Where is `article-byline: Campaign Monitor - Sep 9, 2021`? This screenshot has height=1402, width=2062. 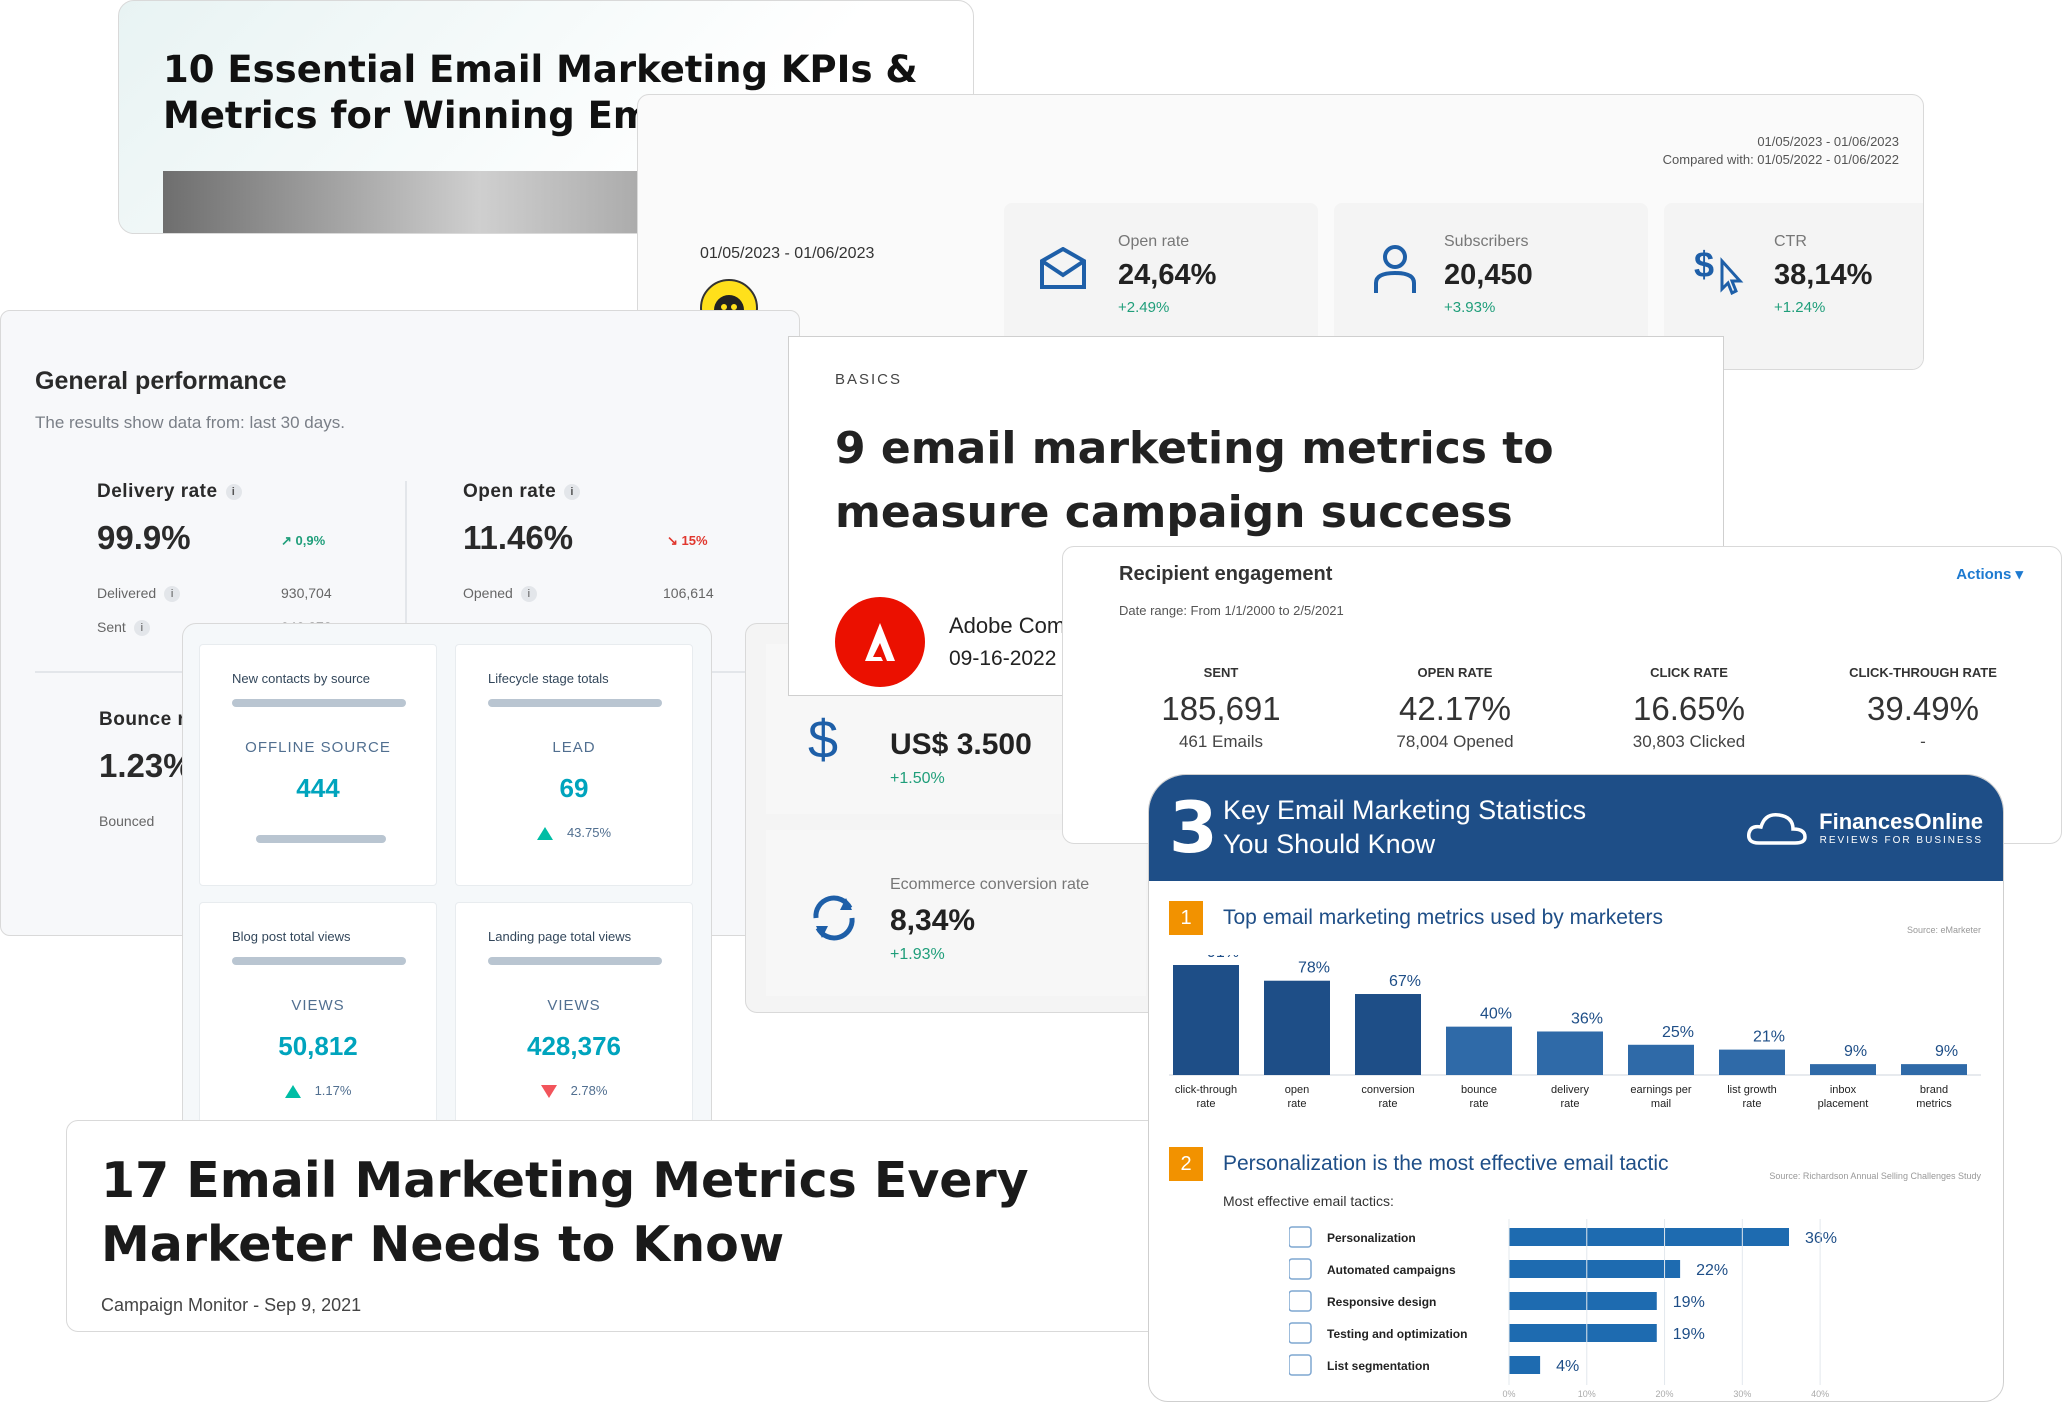 article-byline: Campaign Monitor - Sep 9, 2021 is located at coordinates (231, 1305).